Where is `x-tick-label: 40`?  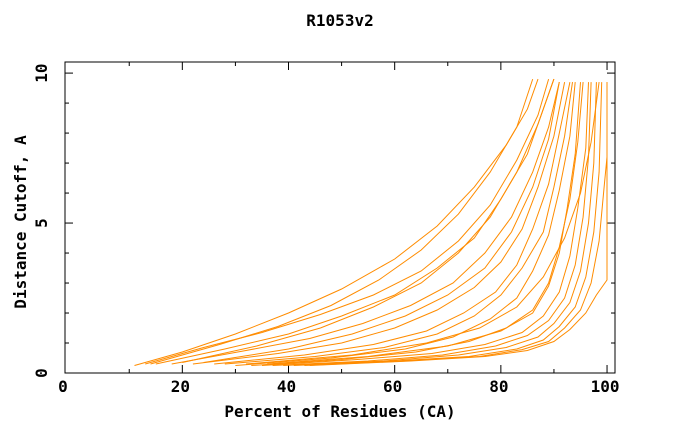 x-tick-label: 40 is located at coordinates (286, 386).